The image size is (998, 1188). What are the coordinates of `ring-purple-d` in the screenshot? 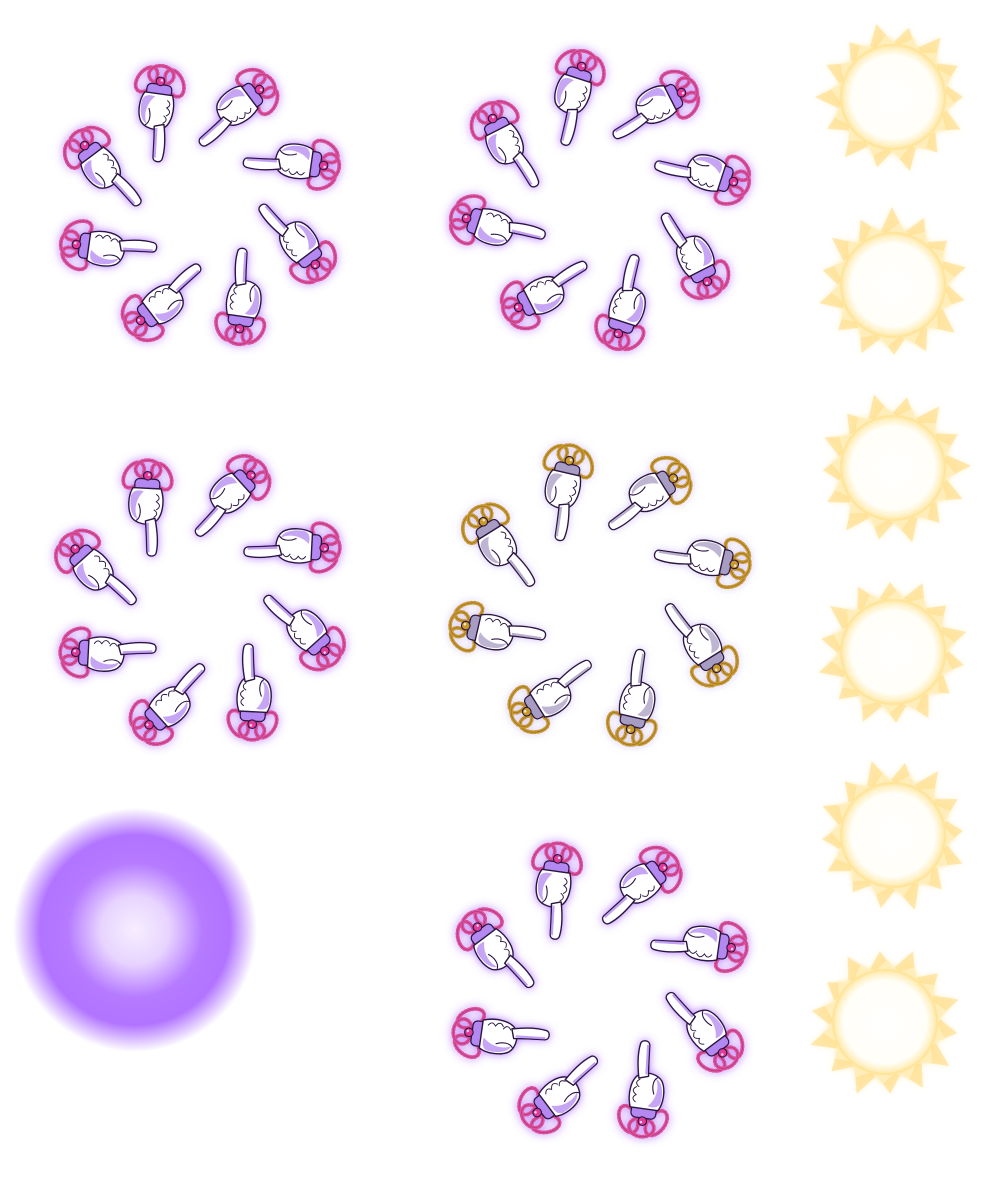 It's located at (600, 990).